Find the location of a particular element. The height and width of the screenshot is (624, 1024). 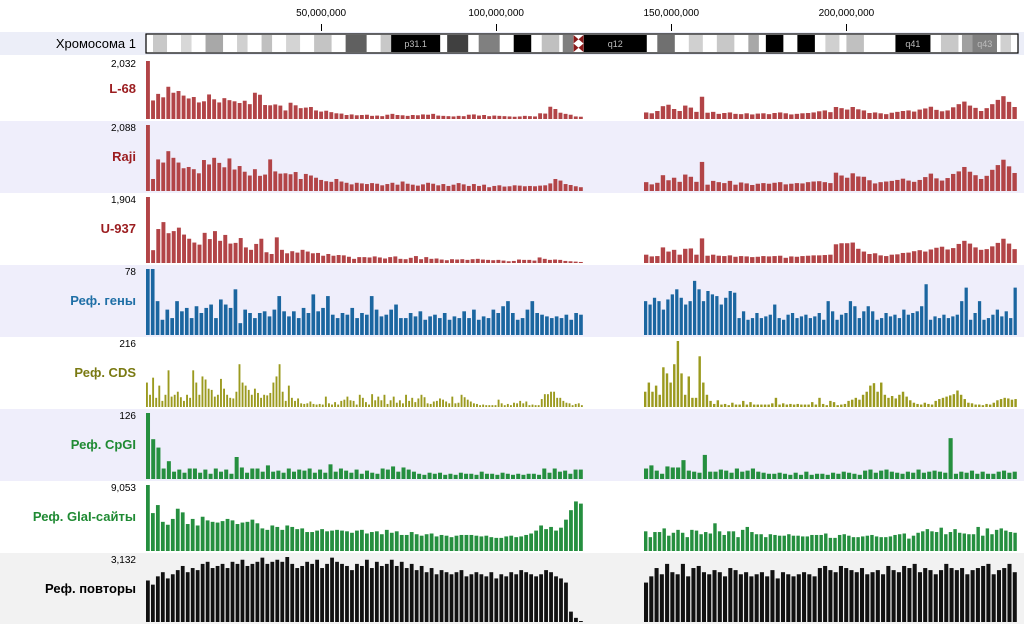

track-2: 1,904 U-937 is located at coordinates (512, 229).